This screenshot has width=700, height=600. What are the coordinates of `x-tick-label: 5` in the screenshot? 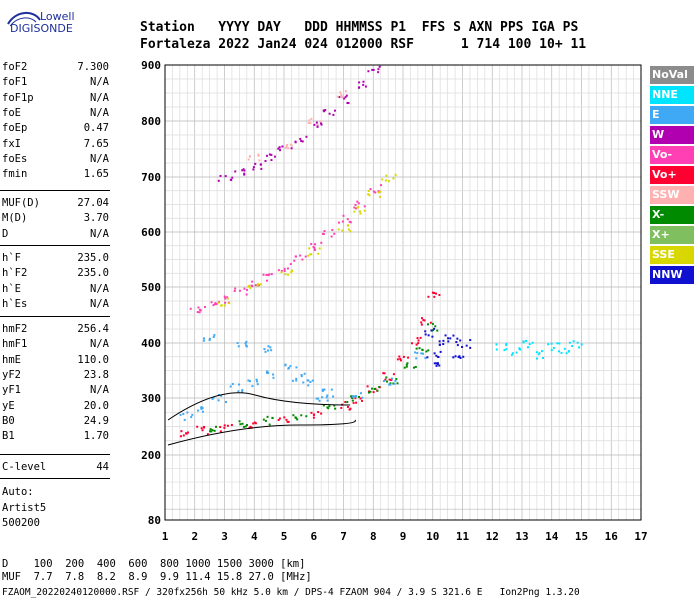 It's located at (284, 536).